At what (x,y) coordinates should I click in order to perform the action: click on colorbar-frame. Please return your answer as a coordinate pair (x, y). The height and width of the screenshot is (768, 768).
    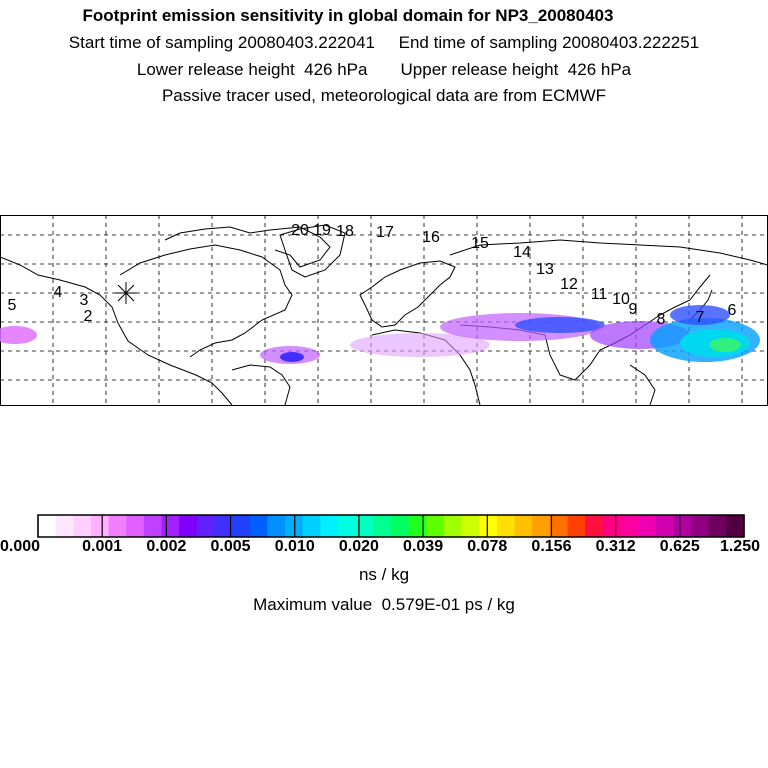
    Looking at the image, I should click on (391, 526).